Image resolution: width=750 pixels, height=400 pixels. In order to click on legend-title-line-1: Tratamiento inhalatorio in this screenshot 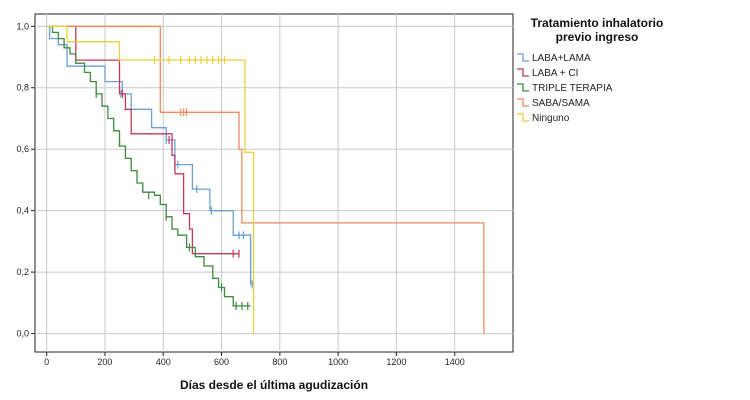, I will do `click(597, 23)`.